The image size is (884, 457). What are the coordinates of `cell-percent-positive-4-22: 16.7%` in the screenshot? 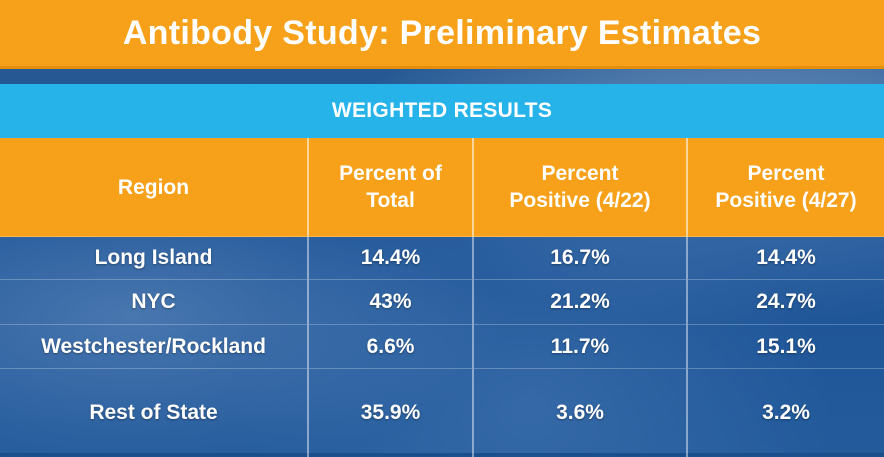 It's located at (580, 258).